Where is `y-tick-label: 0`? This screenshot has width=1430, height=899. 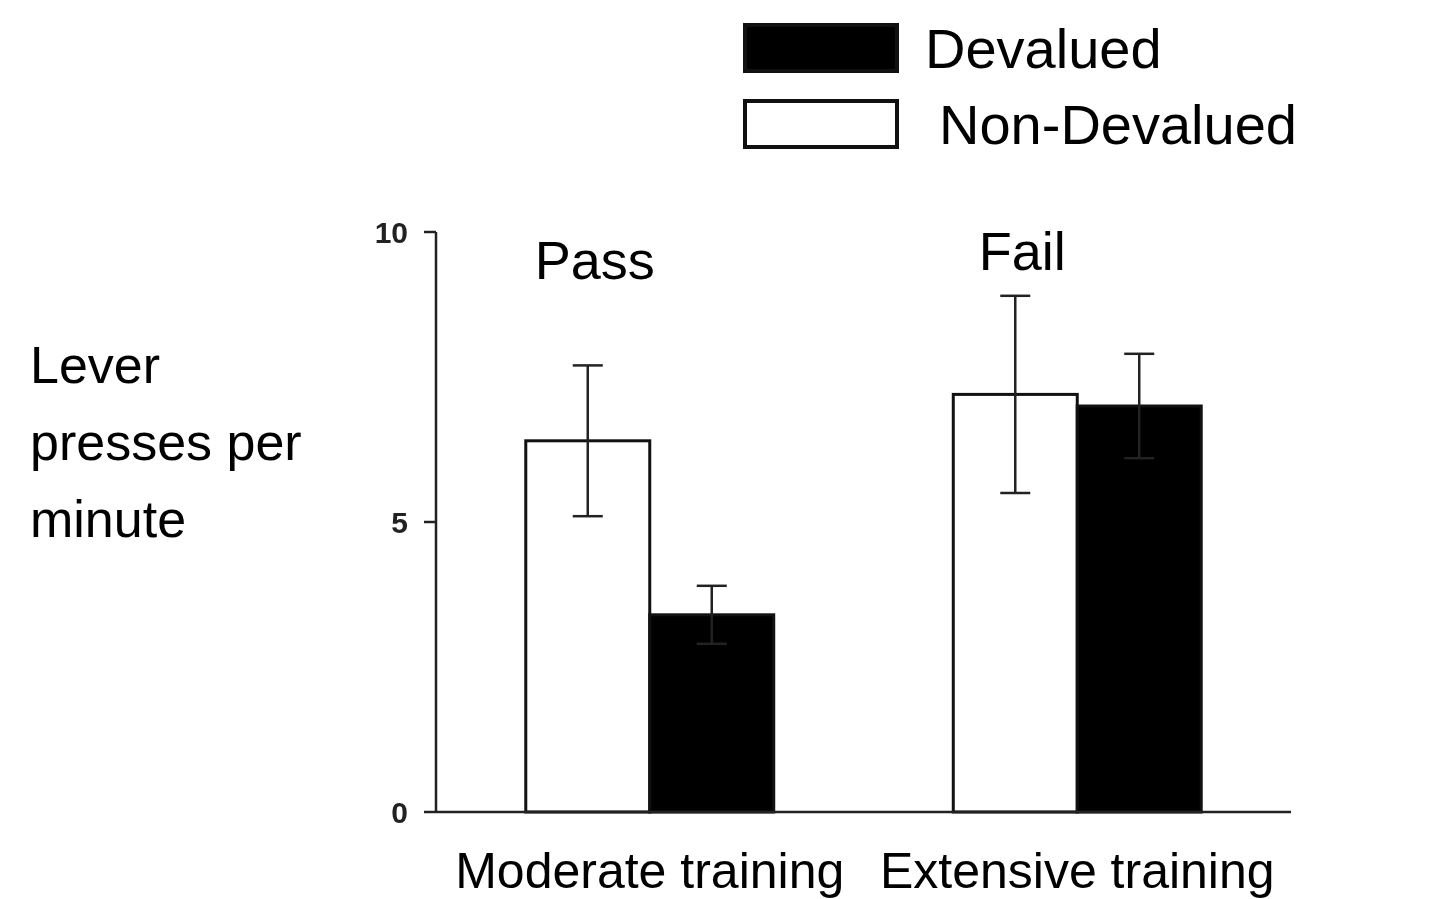 y-tick-label: 0 is located at coordinates (399, 812).